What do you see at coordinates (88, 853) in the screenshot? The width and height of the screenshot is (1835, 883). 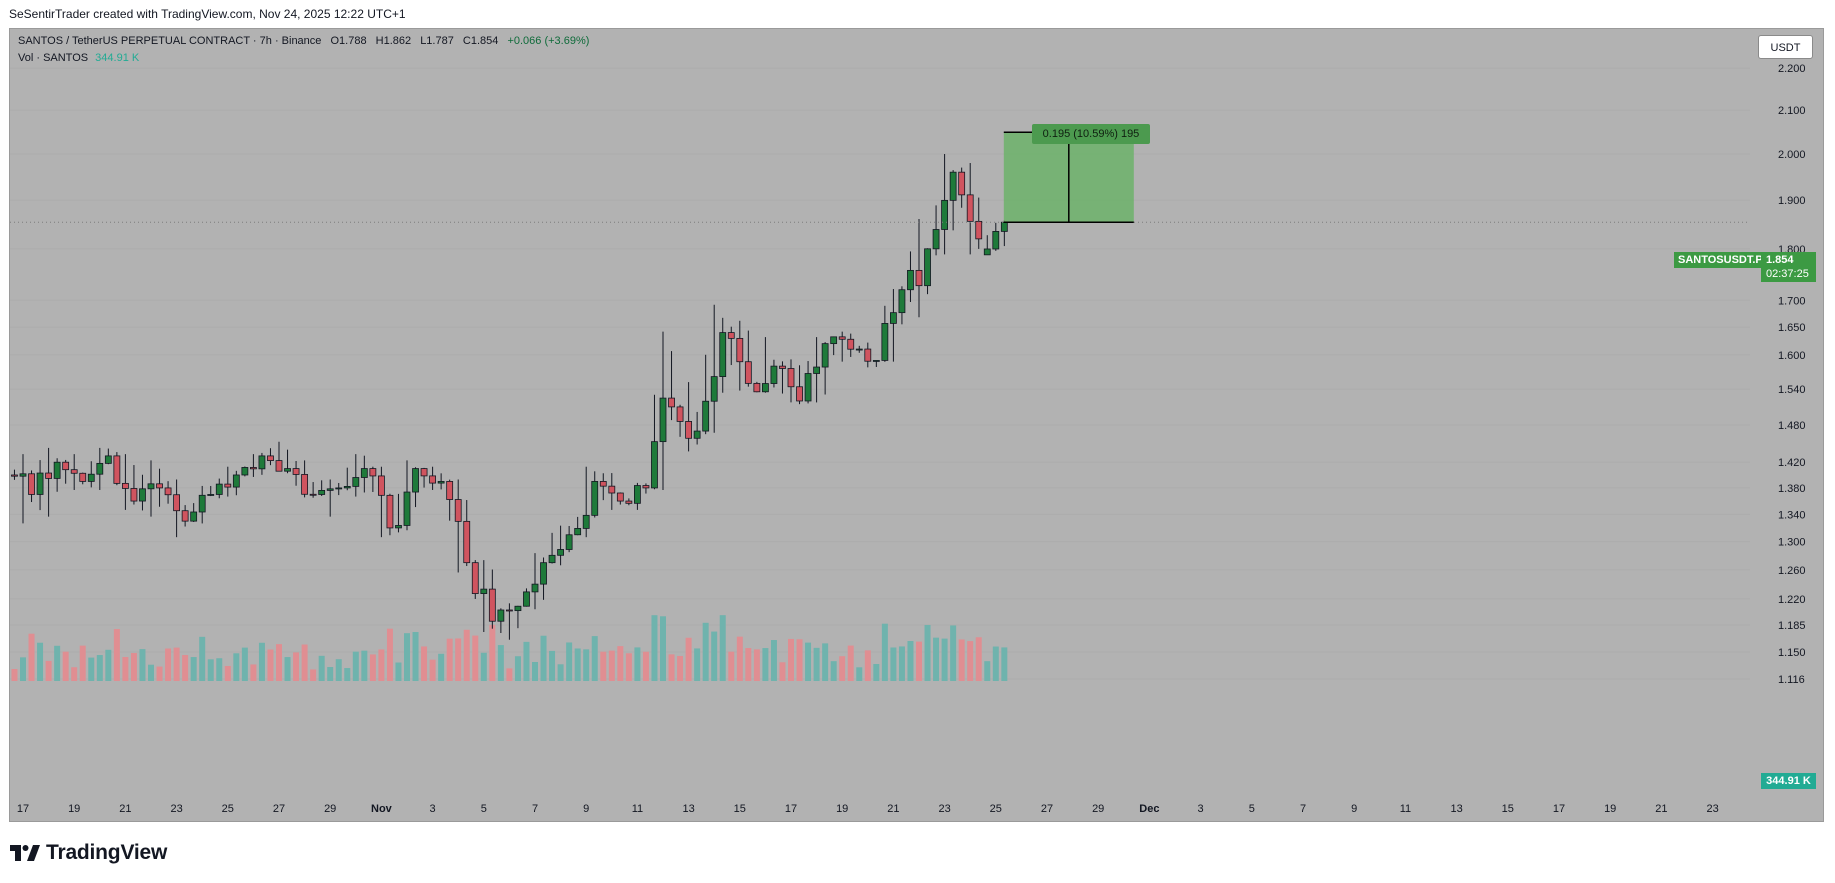 I see `tradingview-logo: TradingView` at bounding box center [88, 853].